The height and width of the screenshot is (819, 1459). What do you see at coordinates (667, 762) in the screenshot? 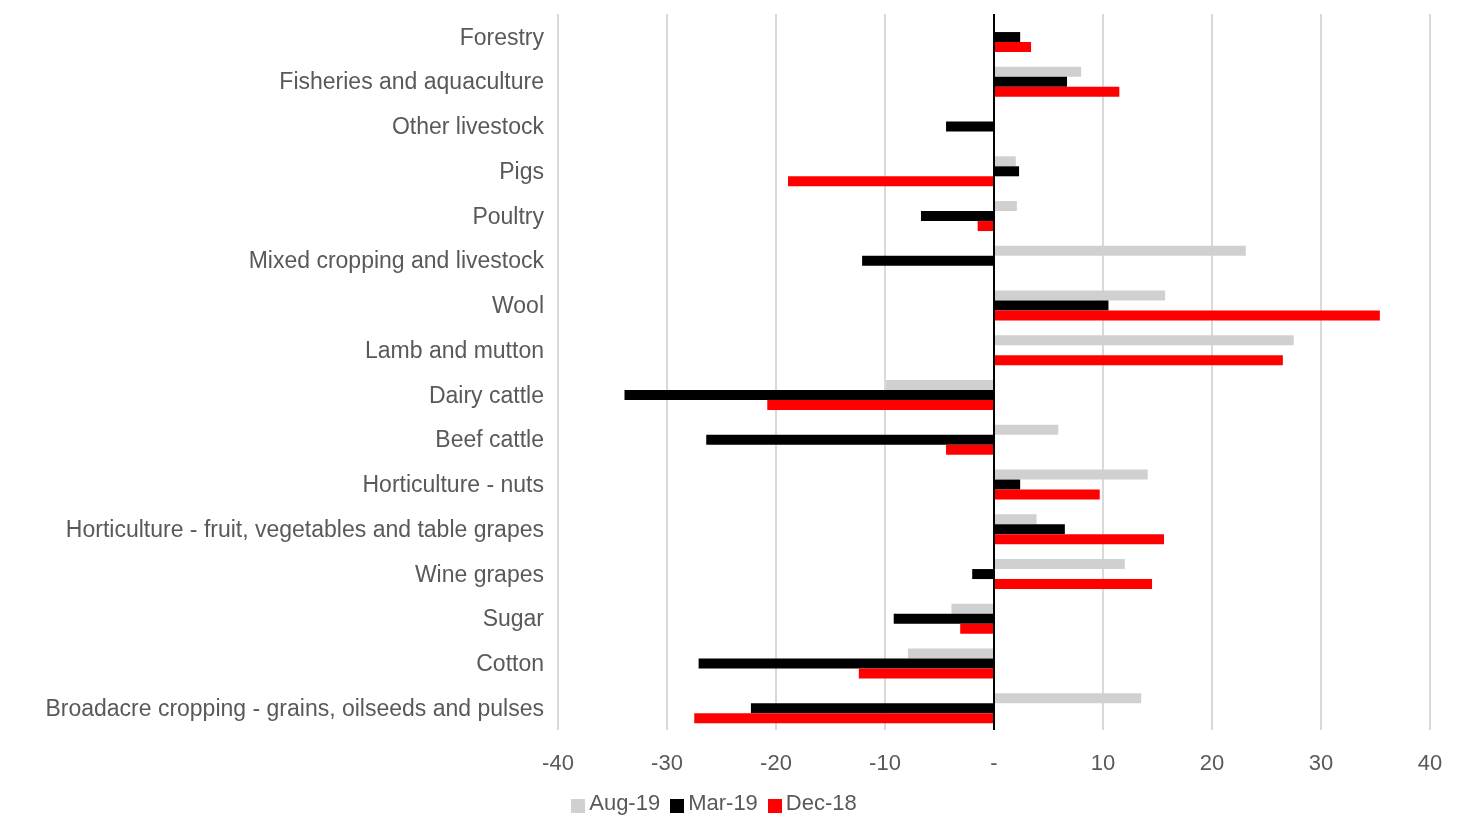
I see `x-tick-label: -30` at bounding box center [667, 762].